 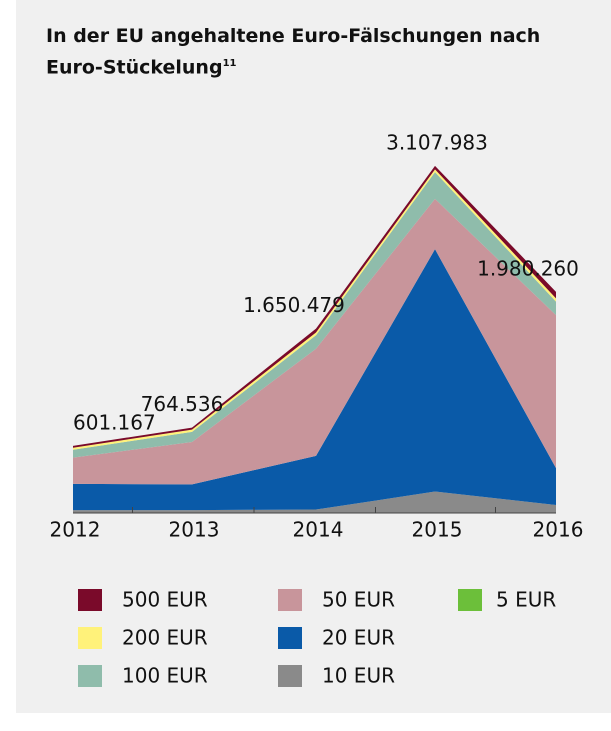 I want to click on total-label: 3.107.983, so click(x=437, y=142).